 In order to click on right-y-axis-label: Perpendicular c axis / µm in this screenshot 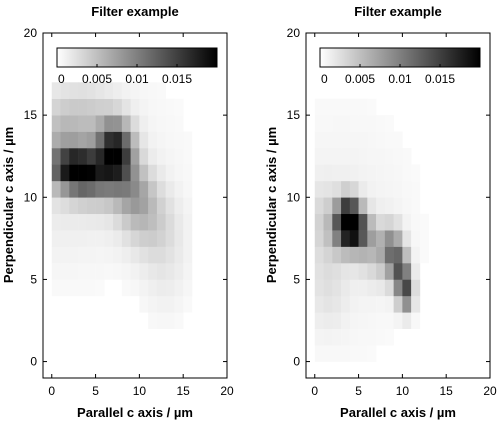, I will do `click(271, 205)`.